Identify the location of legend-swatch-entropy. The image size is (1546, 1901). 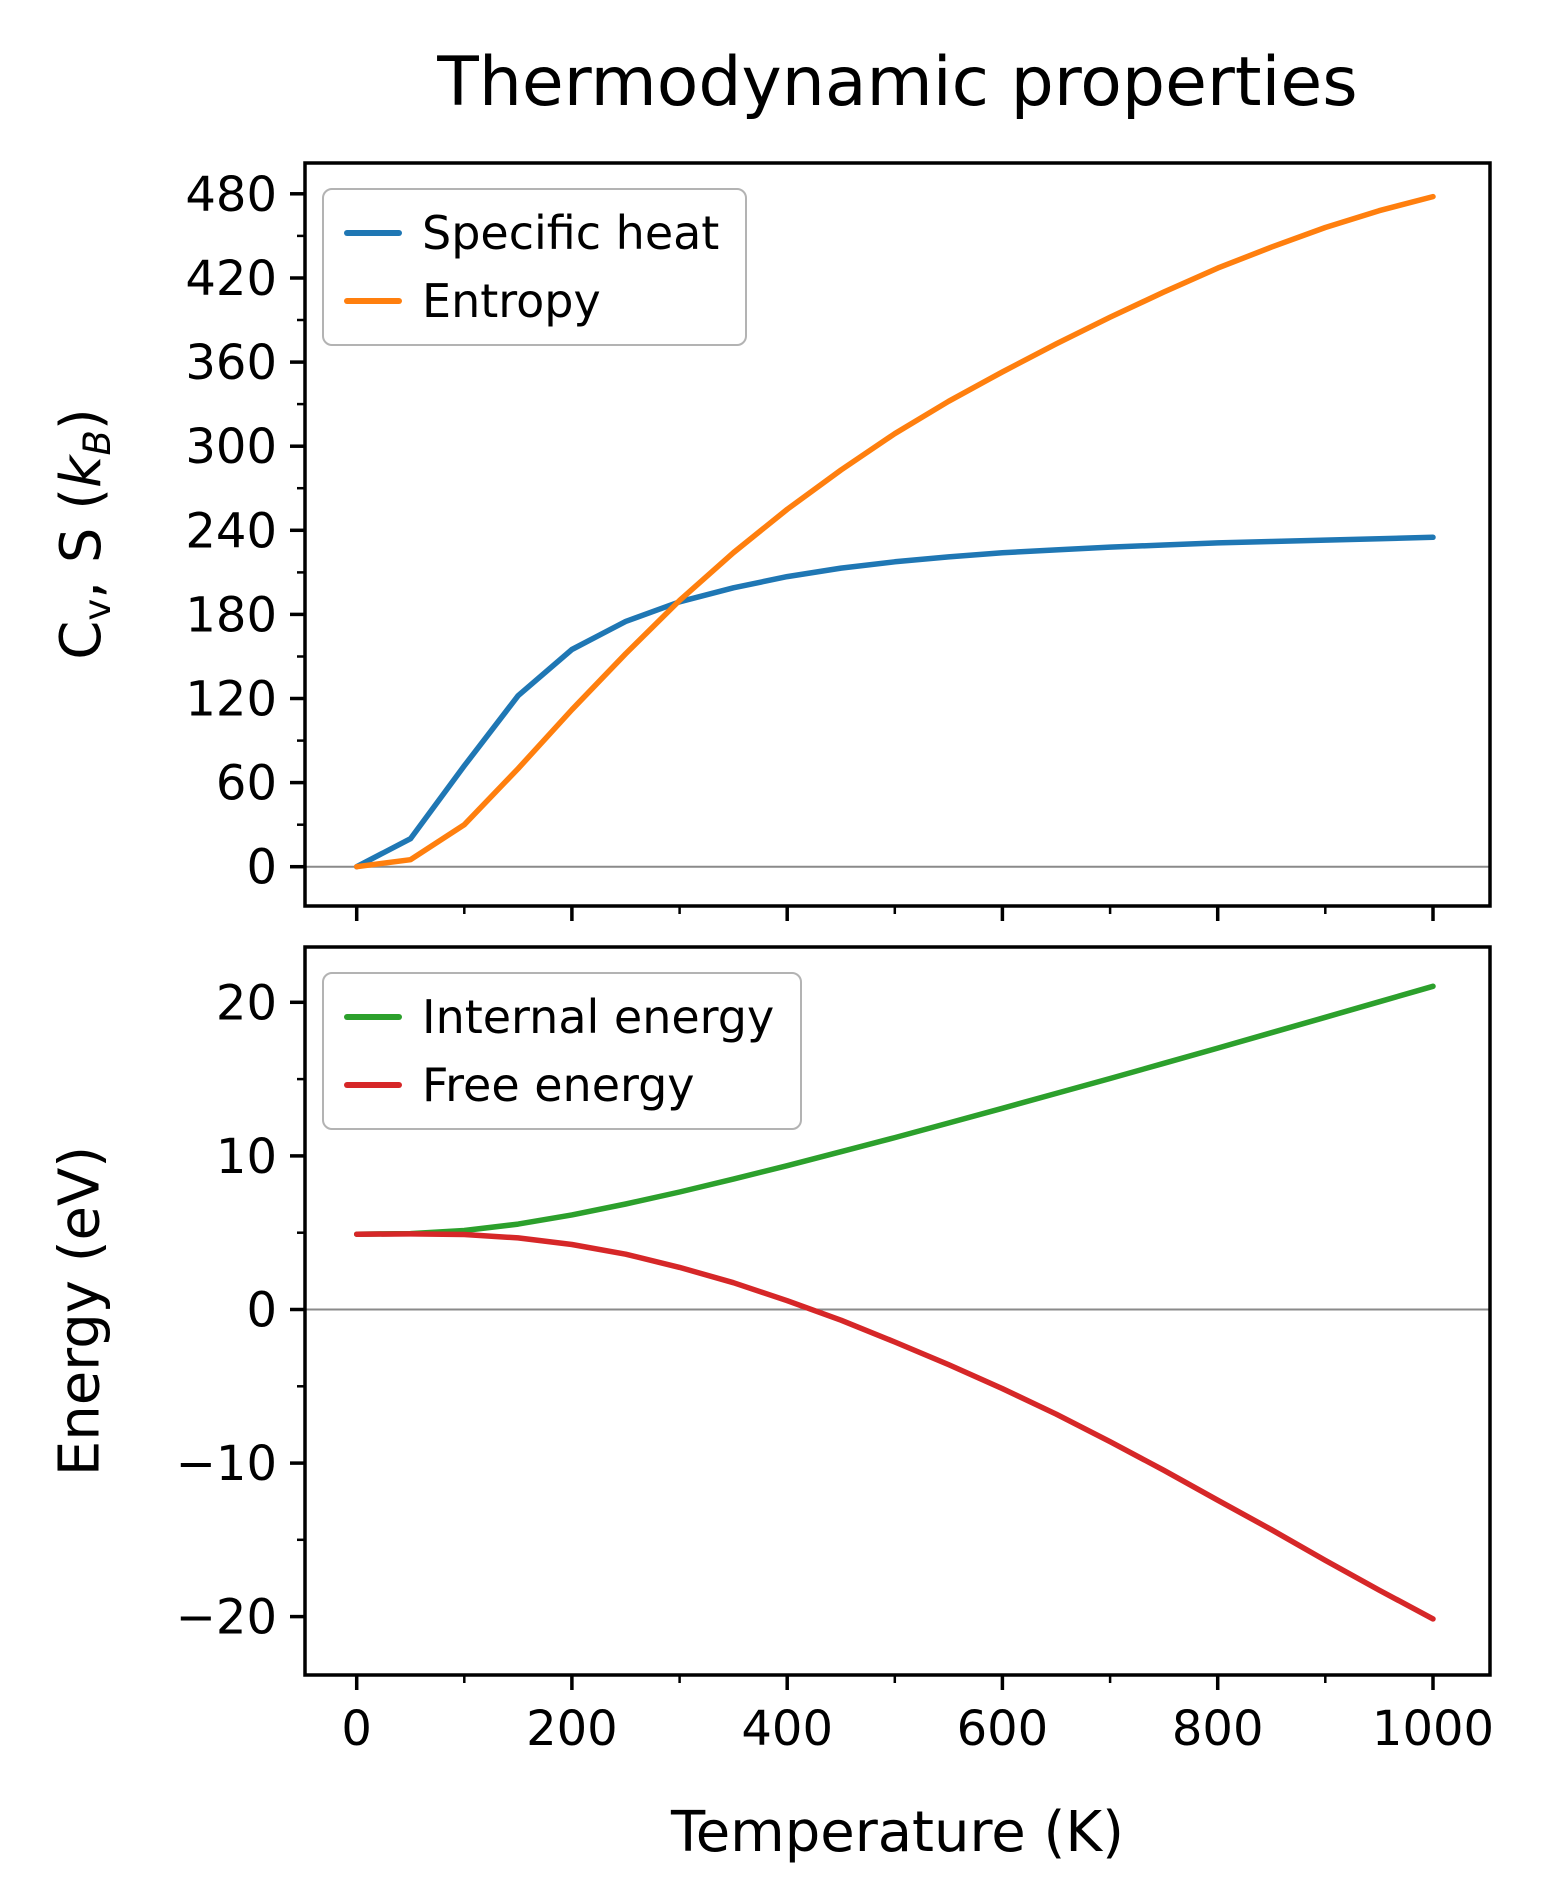
(373, 301).